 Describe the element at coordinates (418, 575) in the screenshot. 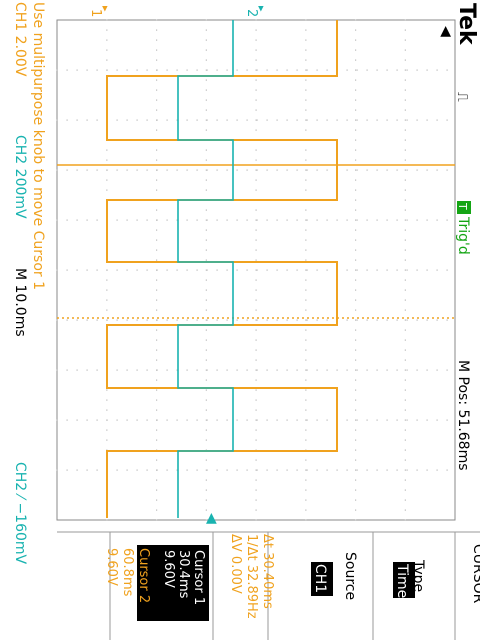

I see `type-label: Type` at that location.